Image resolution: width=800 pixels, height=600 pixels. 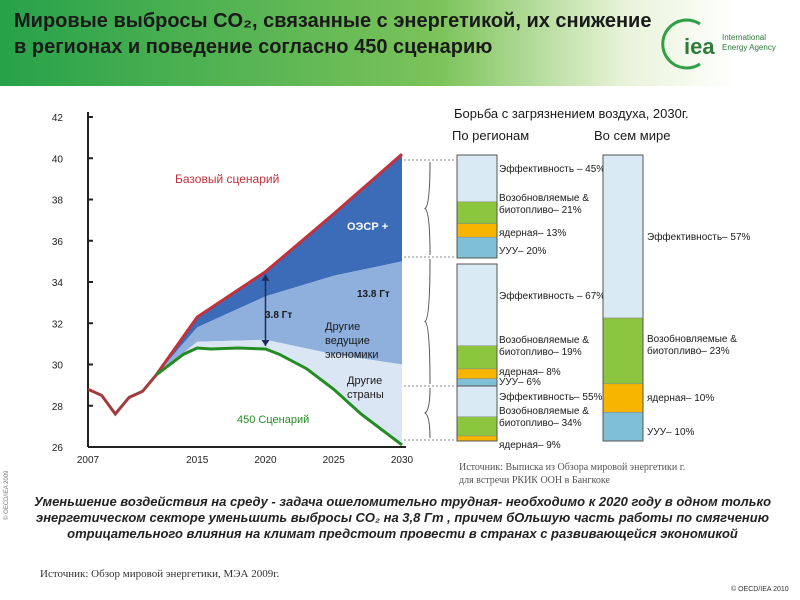 What do you see at coordinates (58, 242) in the screenshot?
I see `y-tick-label: 36` at bounding box center [58, 242].